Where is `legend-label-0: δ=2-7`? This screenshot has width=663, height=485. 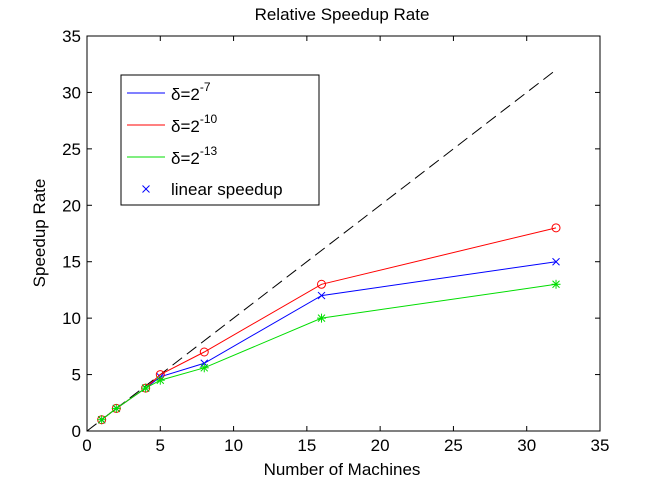
legend-label-0: δ=2-7 is located at coordinates (191, 92).